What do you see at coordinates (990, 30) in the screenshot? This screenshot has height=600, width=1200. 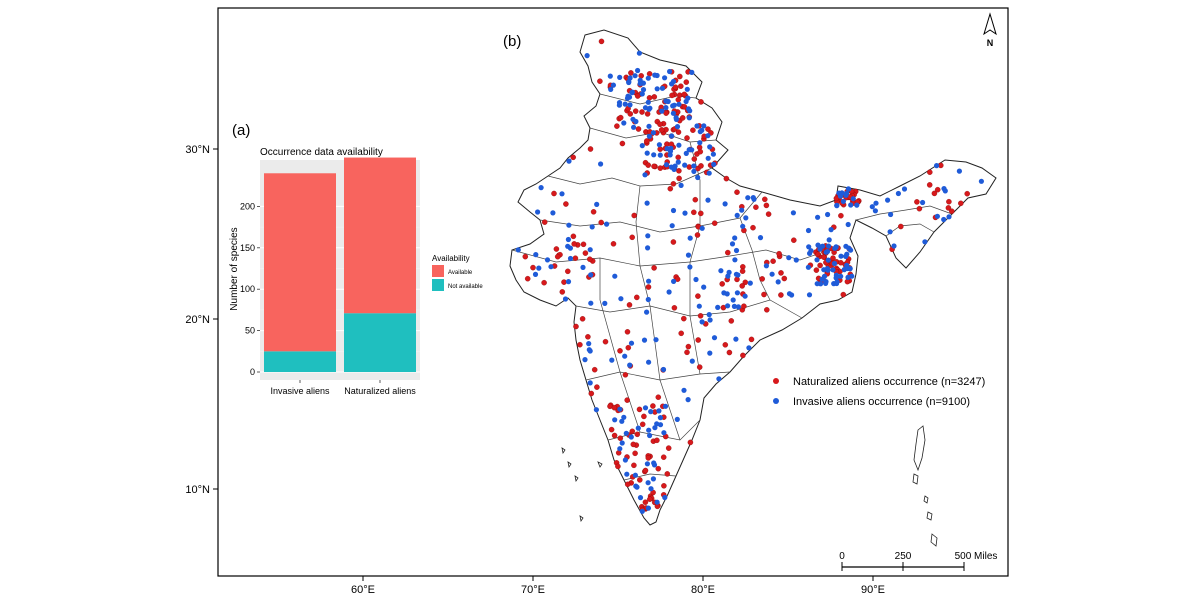 I see `north-arrow: N` at bounding box center [990, 30].